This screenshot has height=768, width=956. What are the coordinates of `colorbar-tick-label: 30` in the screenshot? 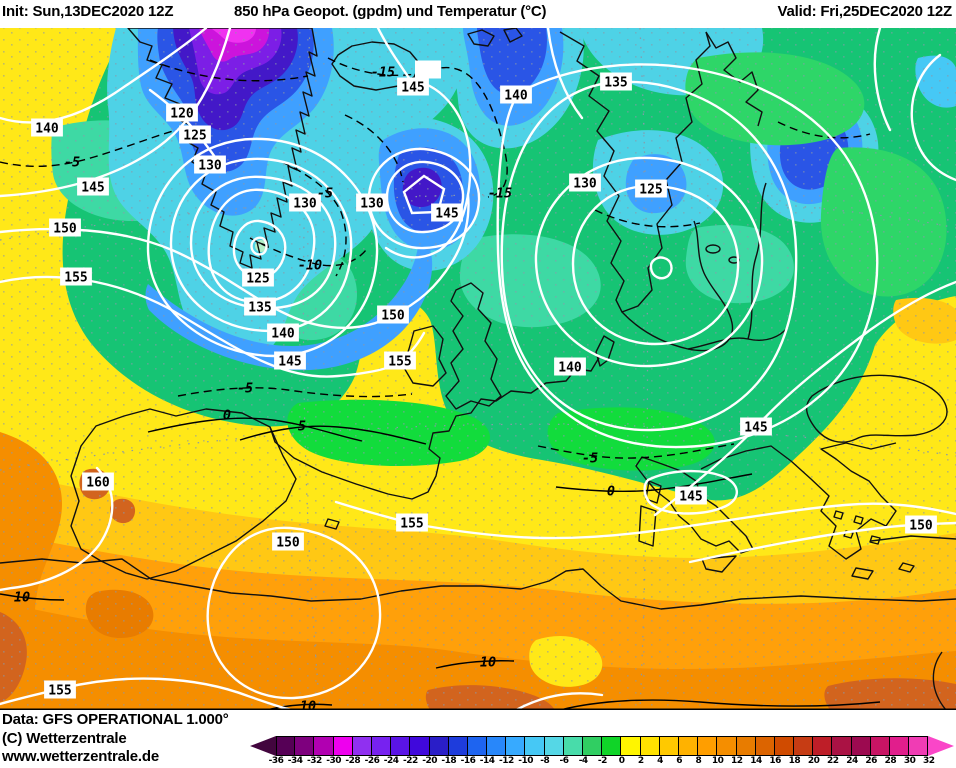 It's located at (909, 761).